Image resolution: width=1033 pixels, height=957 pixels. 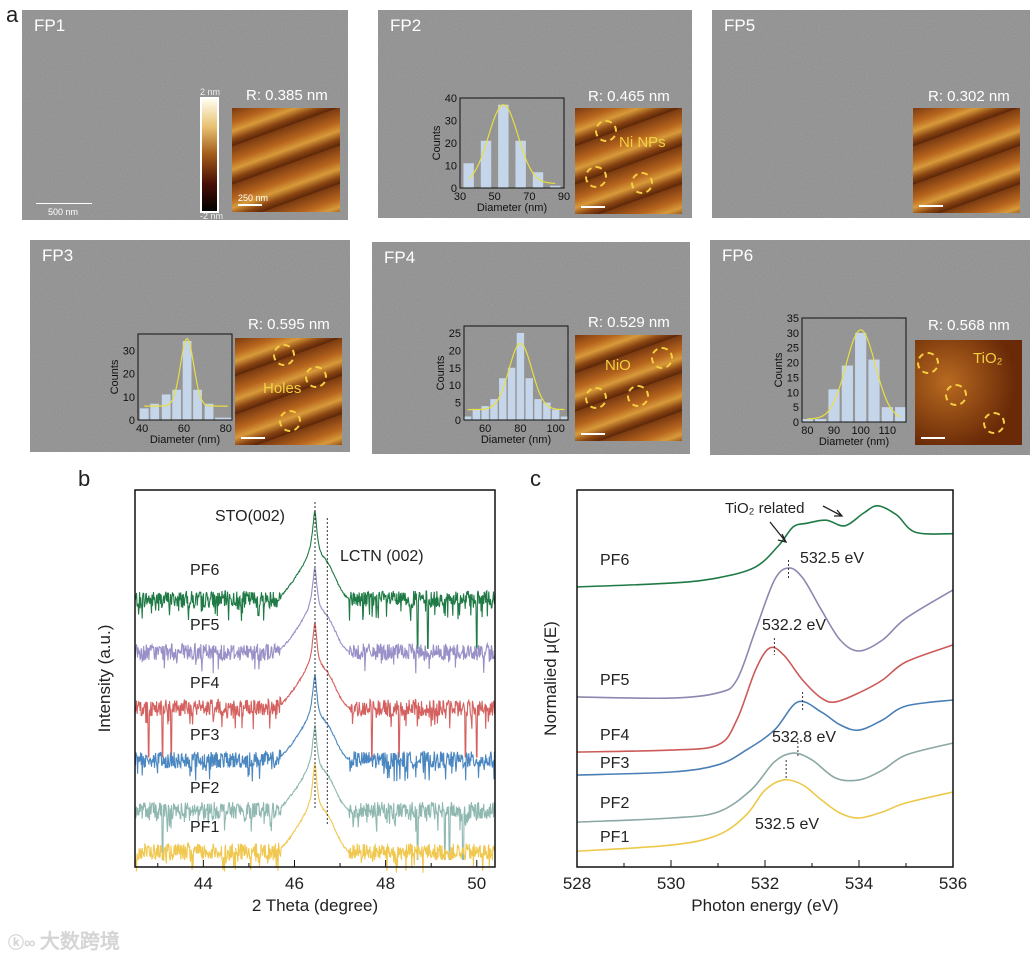 What do you see at coordinates (63, 212) in the screenshot?
I see `scale-bar-label: 500 nm` at bounding box center [63, 212].